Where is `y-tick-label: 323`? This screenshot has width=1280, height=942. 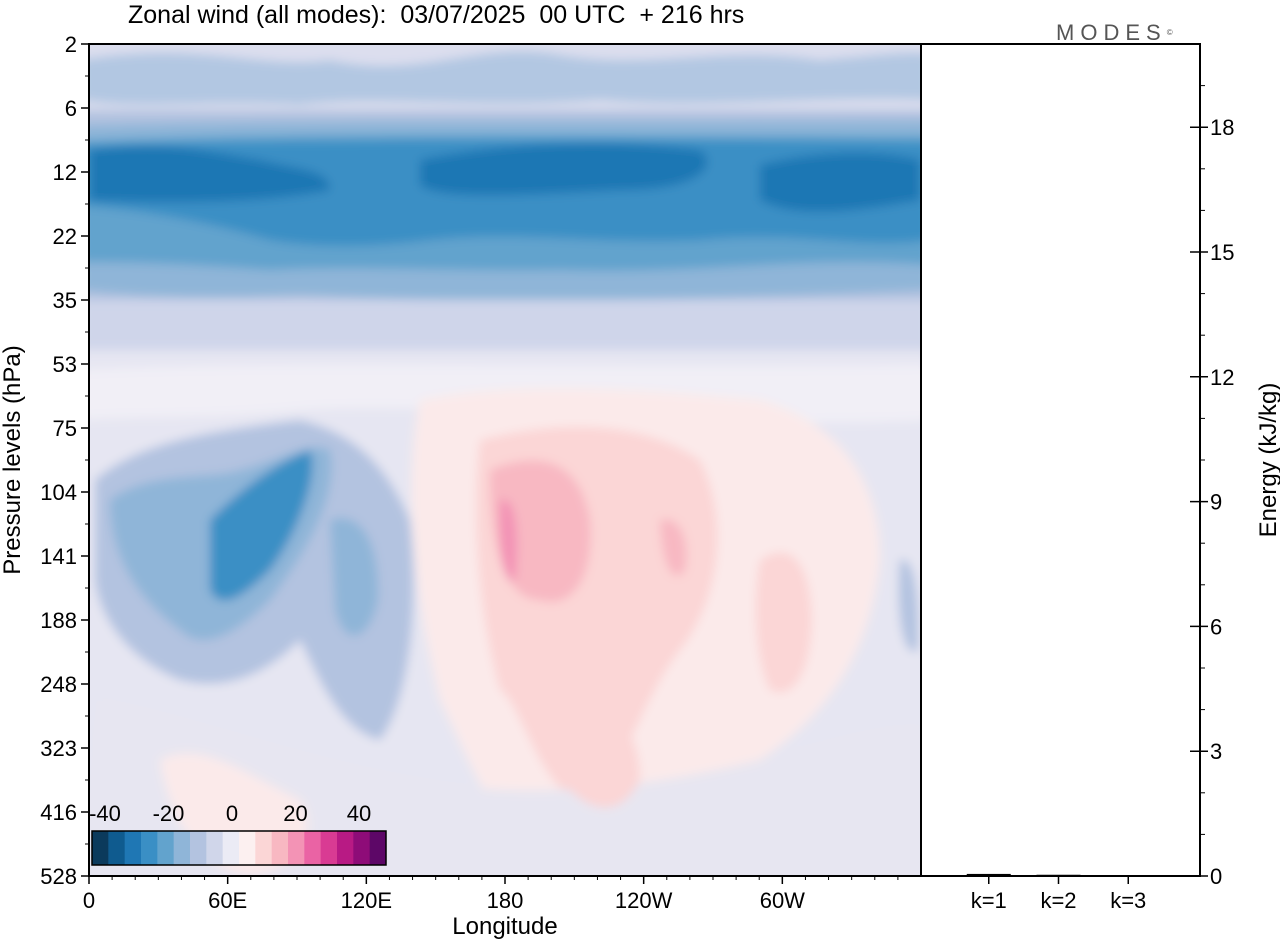 y-tick-label: 323 is located at coordinates (58, 748).